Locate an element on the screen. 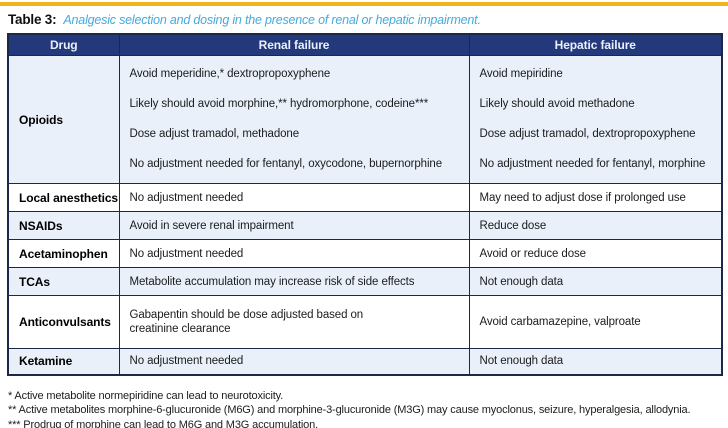 Image resolution: width=728 pixels, height=428 pixels. drug-name: Acetaminophen is located at coordinates (63, 253).